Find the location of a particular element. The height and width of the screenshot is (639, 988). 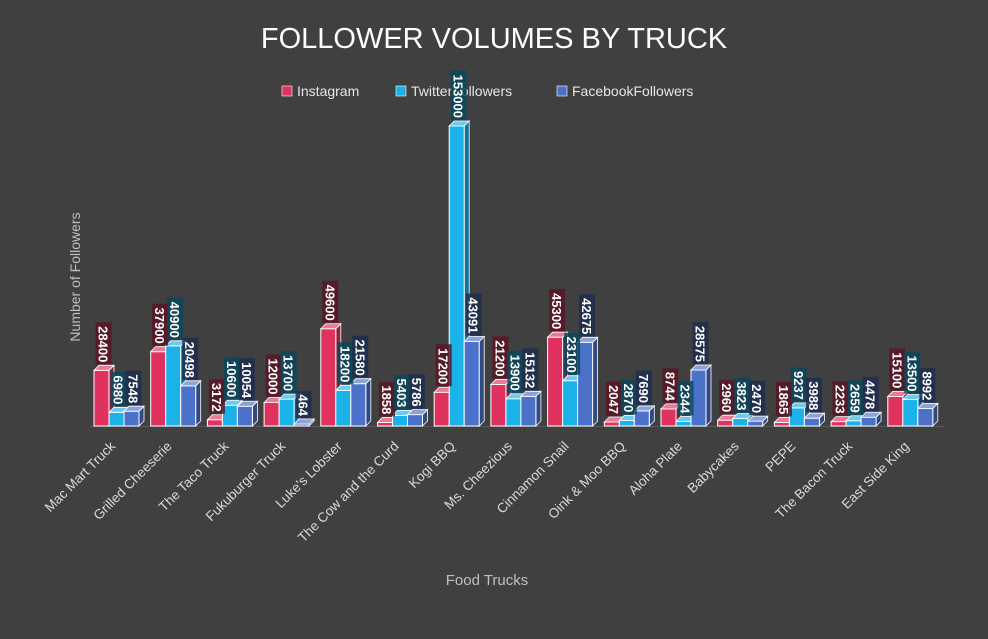

svg-text: 18200 is located at coordinates (344, 364).